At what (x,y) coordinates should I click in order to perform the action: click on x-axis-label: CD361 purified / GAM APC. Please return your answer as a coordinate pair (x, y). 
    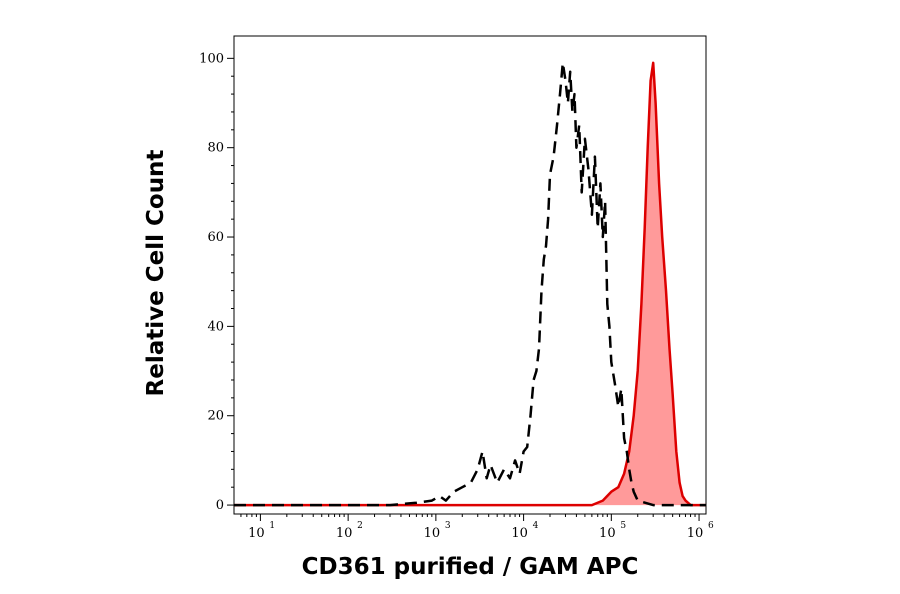
    Looking at the image, I should click on (470, 567).